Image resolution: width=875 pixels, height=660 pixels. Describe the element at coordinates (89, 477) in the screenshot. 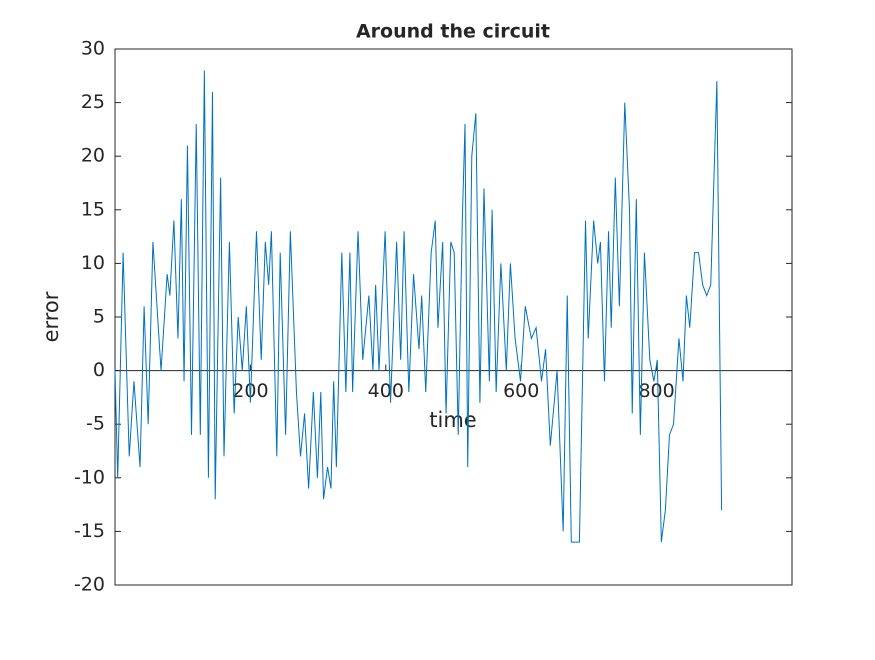

I see `y-tick-label: -10` at that location.